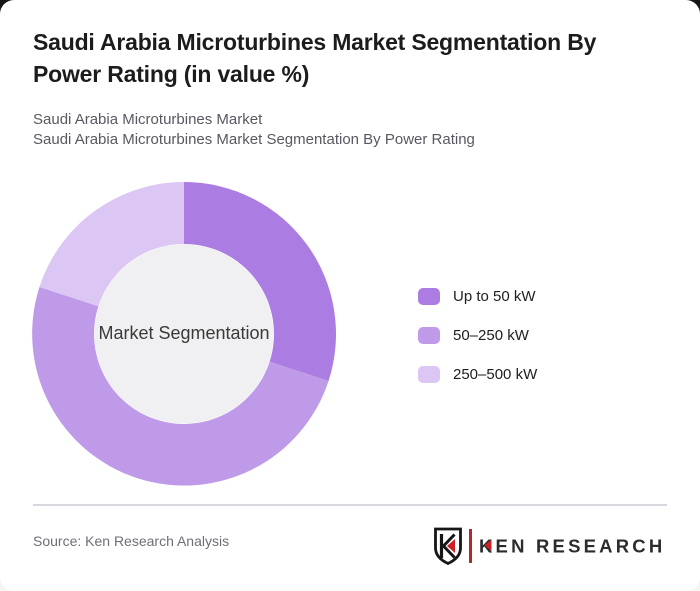 Image resolution: width=700 pixels, height=591 pixels. I want to click on logo-wordmark: KEN RESEARCH, so click(572, 546).